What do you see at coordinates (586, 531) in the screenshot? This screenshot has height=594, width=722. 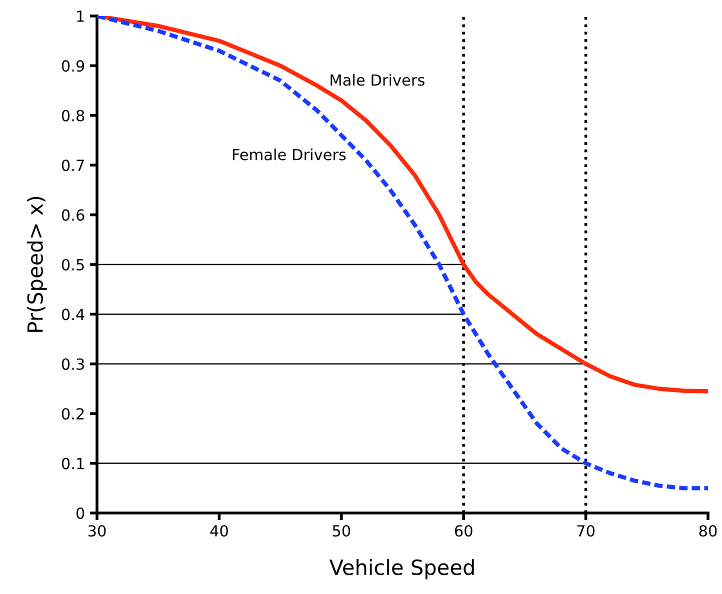 I see `x-tick-label: 70` at bounding box center [586, 531].